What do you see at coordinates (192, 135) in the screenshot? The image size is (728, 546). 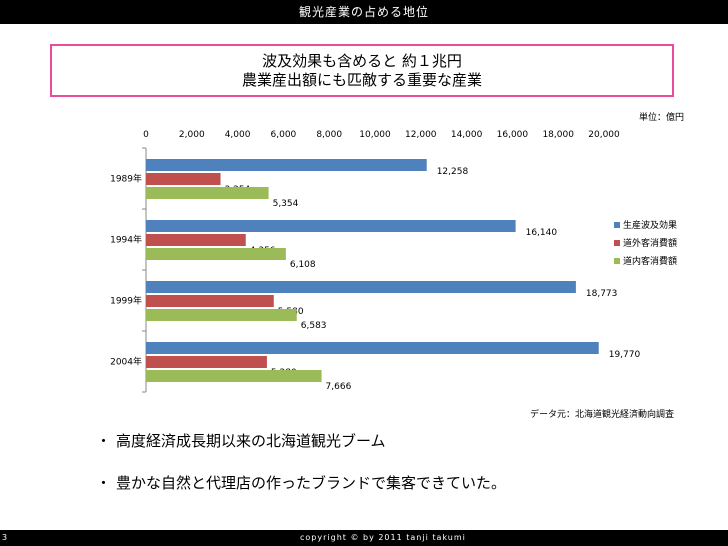 I see `x-tick-label: 2,000` at bounding box center [192, 135].